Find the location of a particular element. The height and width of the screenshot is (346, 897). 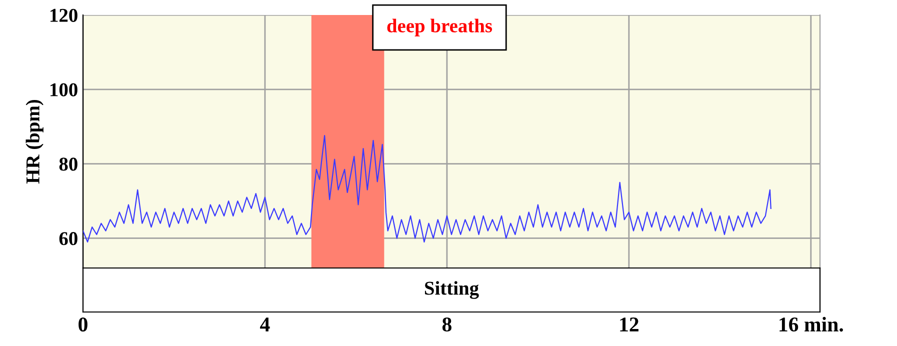

y-tick-label: 60 is located at coordinates (68, 239).